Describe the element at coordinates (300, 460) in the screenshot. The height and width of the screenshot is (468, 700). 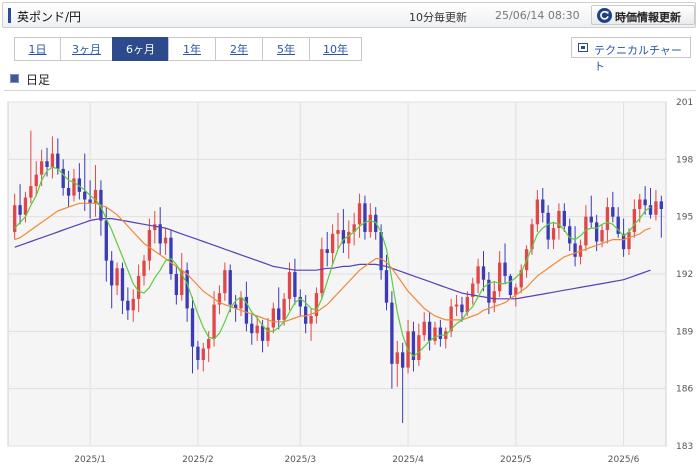
I see `x-tick-label: 2025/3` at that location.